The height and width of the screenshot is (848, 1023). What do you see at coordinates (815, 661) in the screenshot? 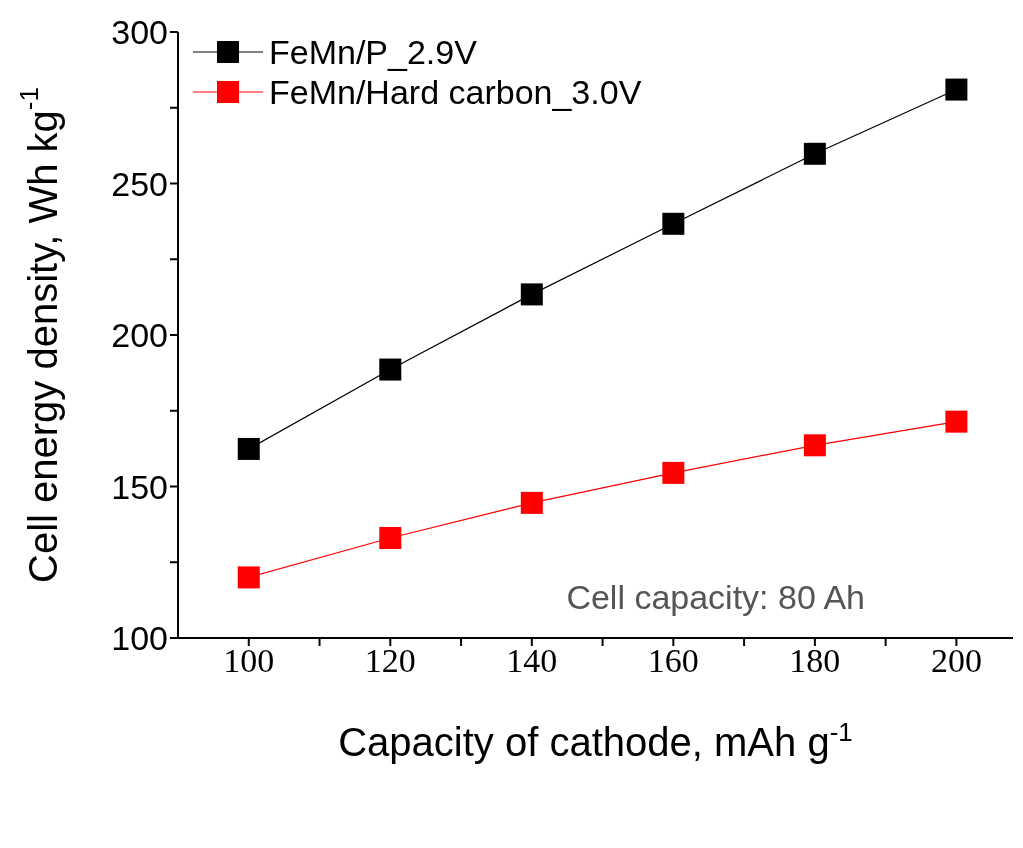
I see `x-tick-label: 180` at bounding box center [815, 661].